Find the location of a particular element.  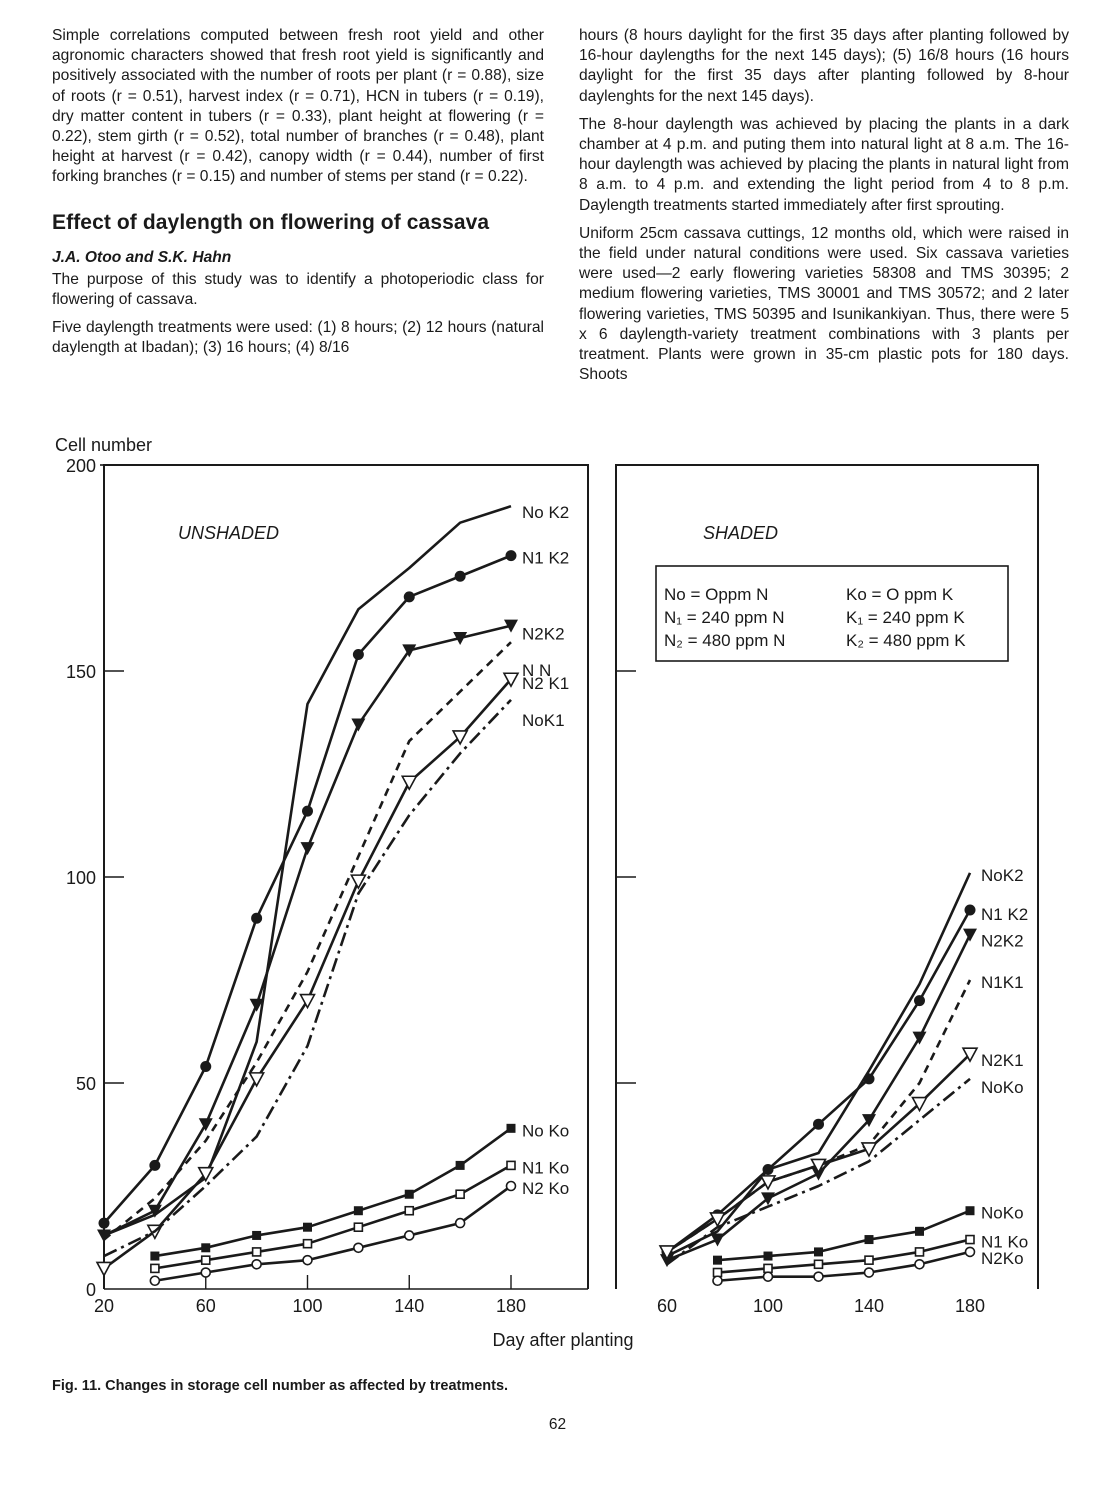

series-label: No K2 is located at coordinates (545, 512).